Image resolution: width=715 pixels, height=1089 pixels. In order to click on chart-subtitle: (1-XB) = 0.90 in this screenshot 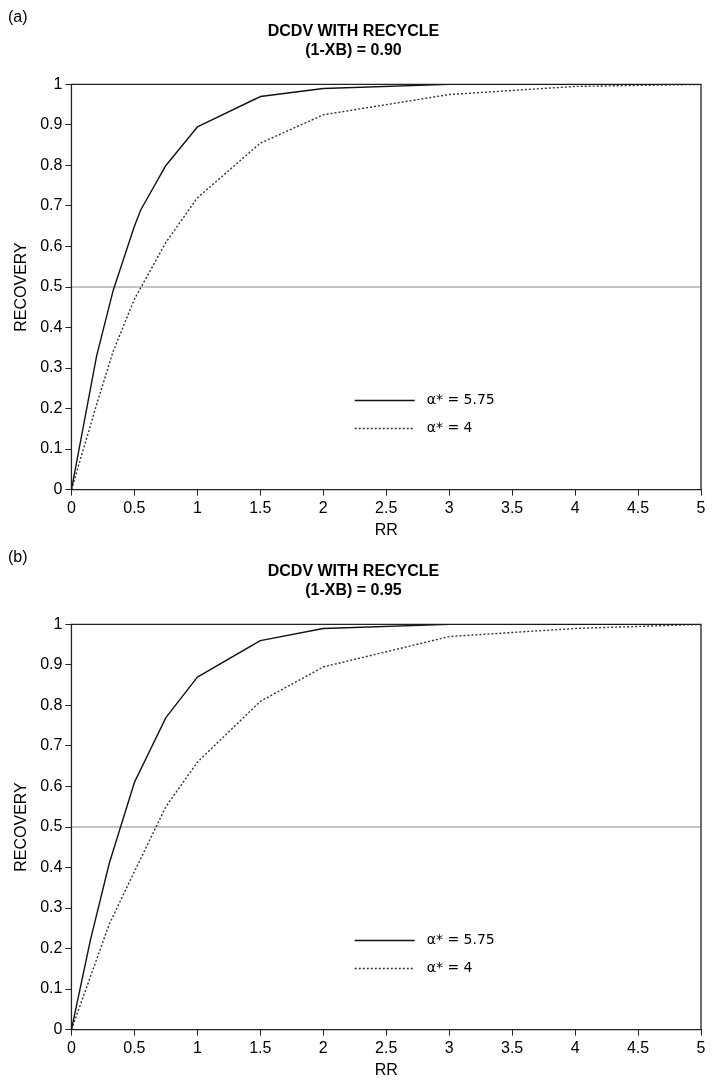, I will do `click(353, 50)`.